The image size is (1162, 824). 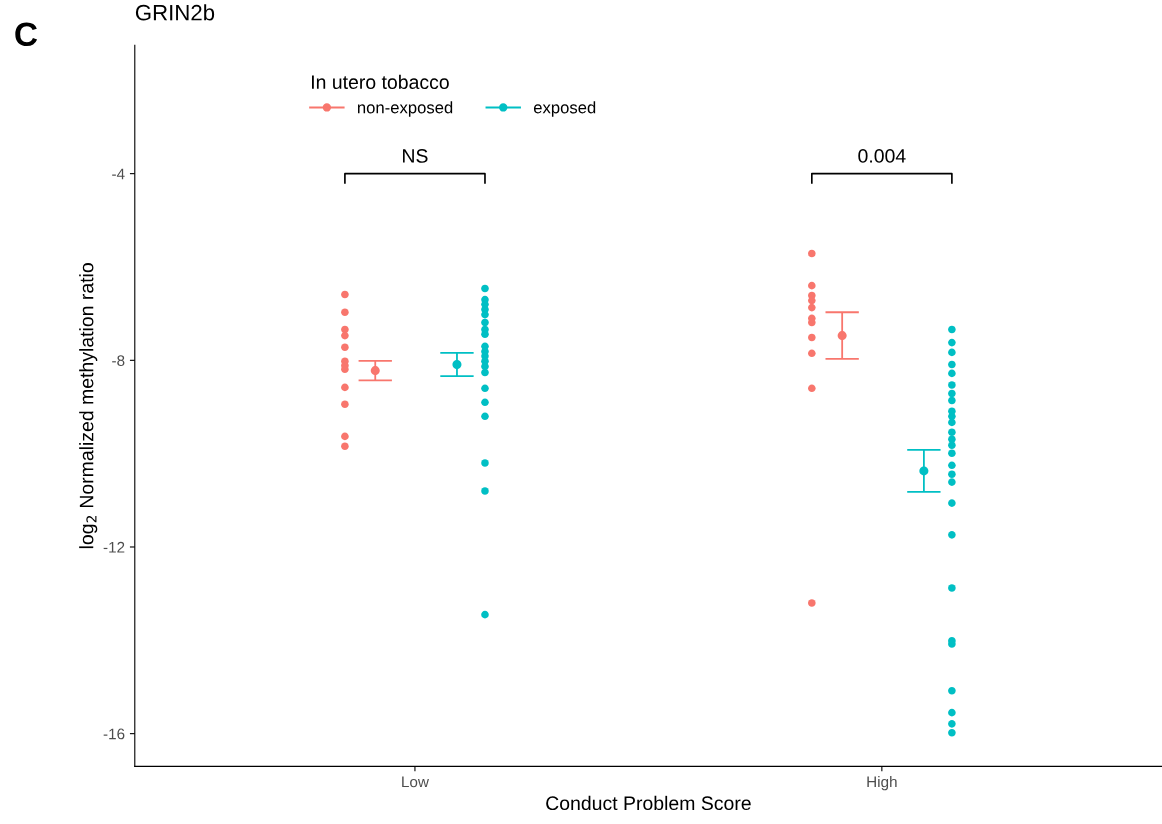 What do you see at coordinates (380, 82) in the screenshot?
I see `legend-title: In utero tobacco` at bounding box center [380, 82].